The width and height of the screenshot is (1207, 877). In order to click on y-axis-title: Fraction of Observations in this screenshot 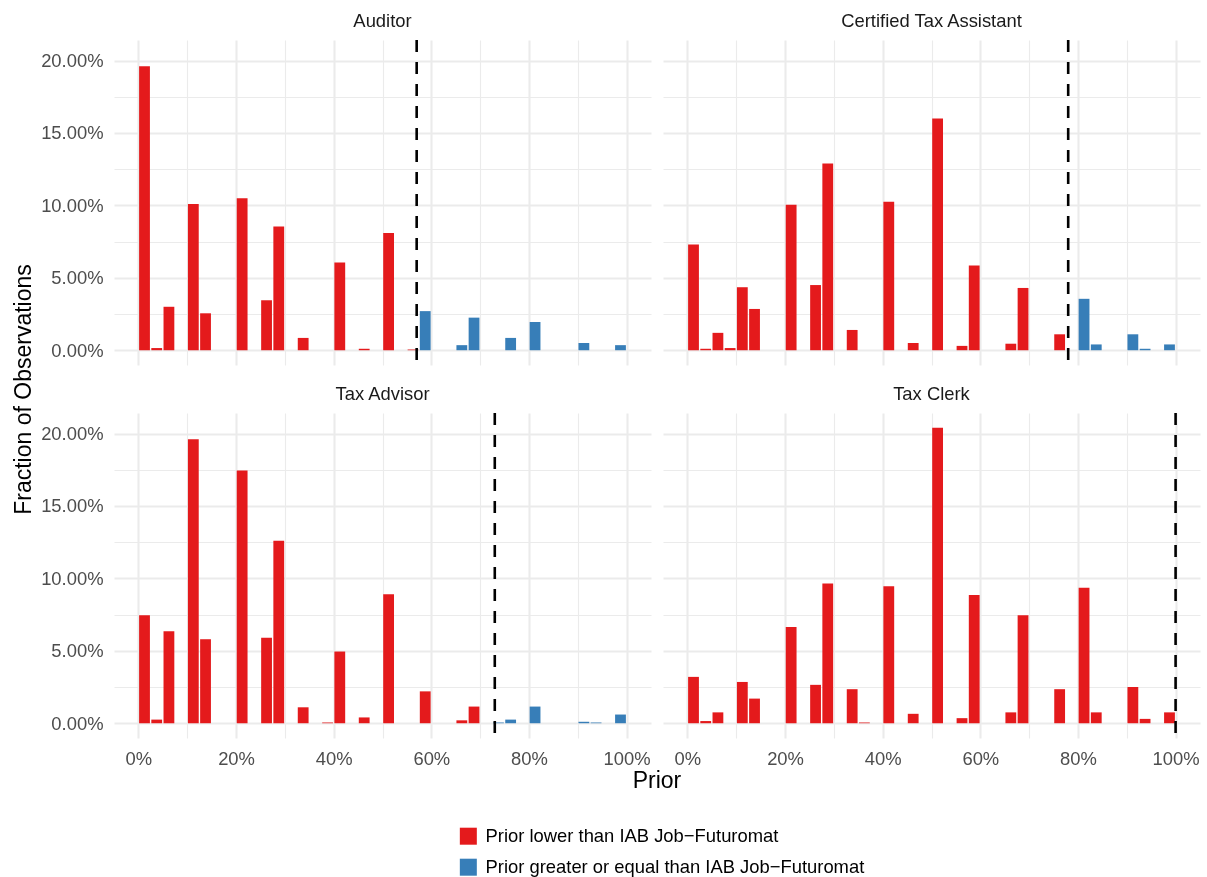, I will do `click(22, 389)`.